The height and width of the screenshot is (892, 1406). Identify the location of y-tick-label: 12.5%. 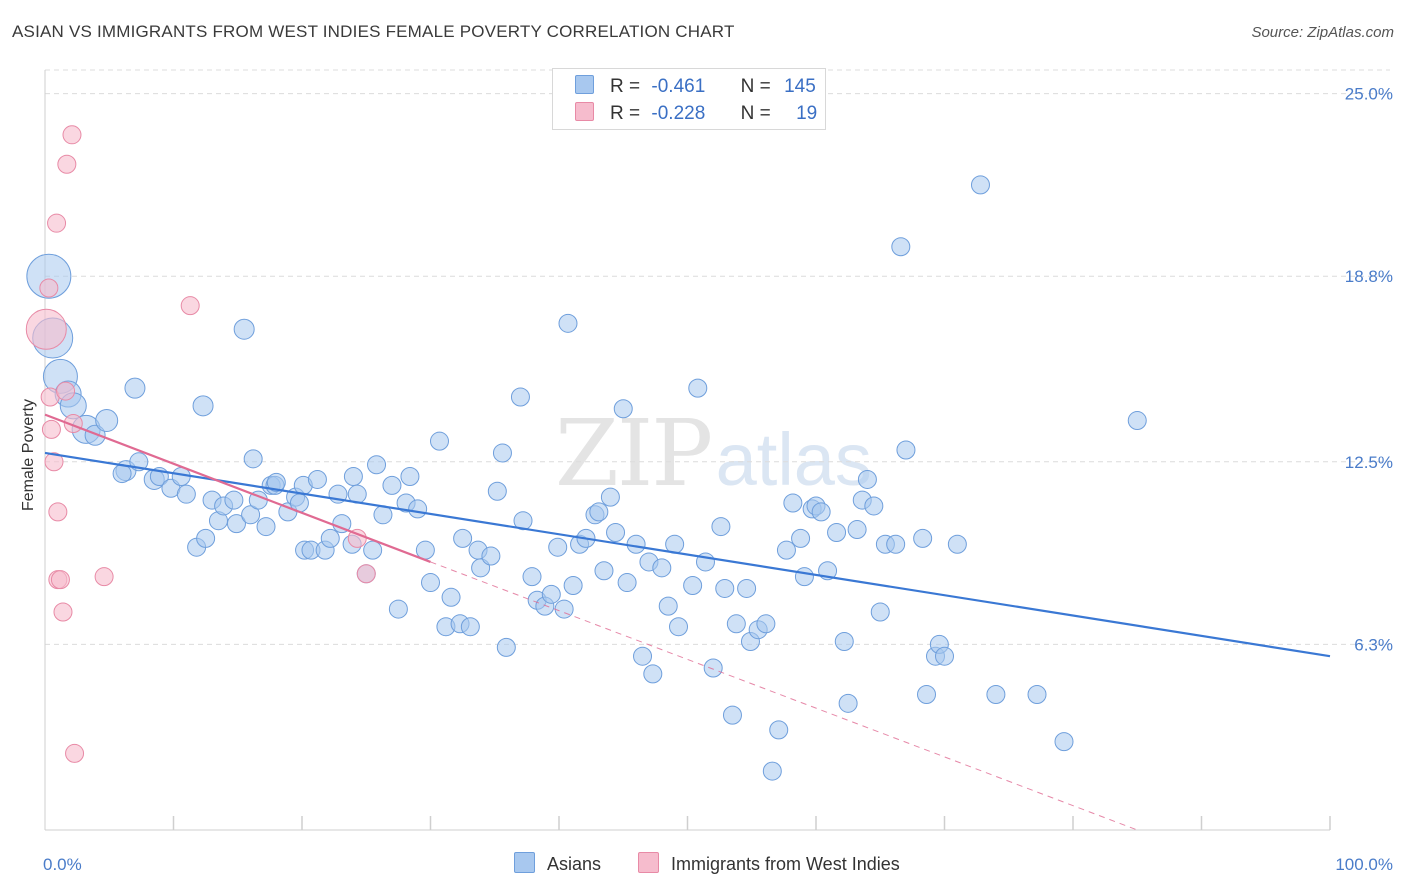
(1369, 462).